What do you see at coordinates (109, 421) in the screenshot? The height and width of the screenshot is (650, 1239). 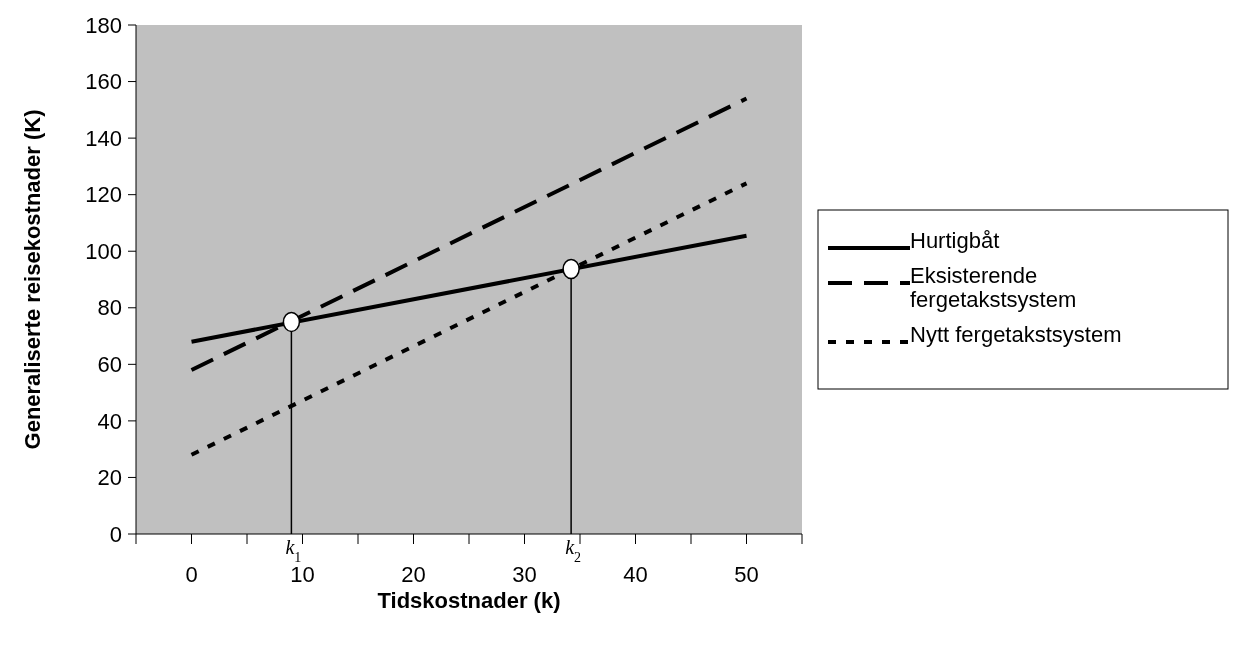 I see `y-tick-label: 40` at bounding box center [109, 421].